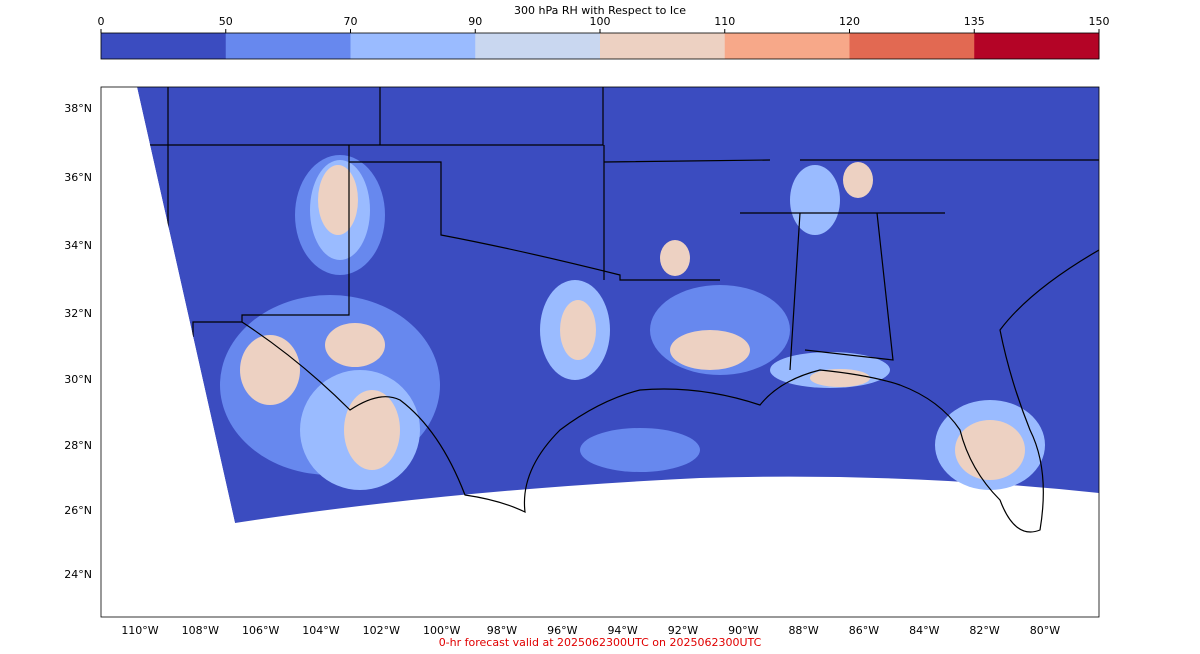 Image resolution: width=1200 pixels, height=654 pixels. I want to click on colorbar: 0 50 70 90 100 110 120 135 150, so click(604, 37).